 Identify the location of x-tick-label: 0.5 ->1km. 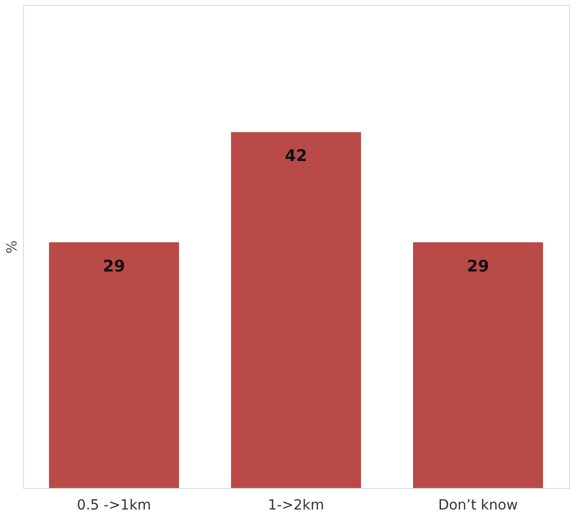
(114, 506).